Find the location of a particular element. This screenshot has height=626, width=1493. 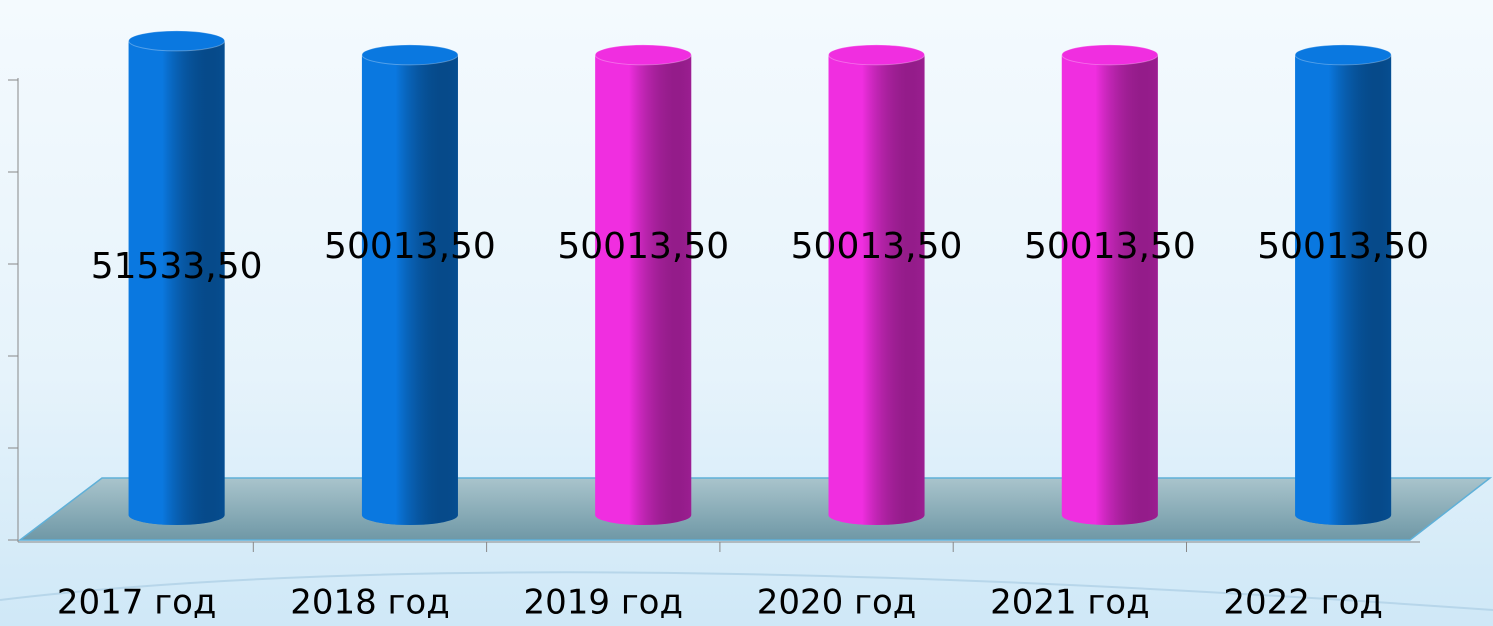

decor is located at coordinates (746, 591).